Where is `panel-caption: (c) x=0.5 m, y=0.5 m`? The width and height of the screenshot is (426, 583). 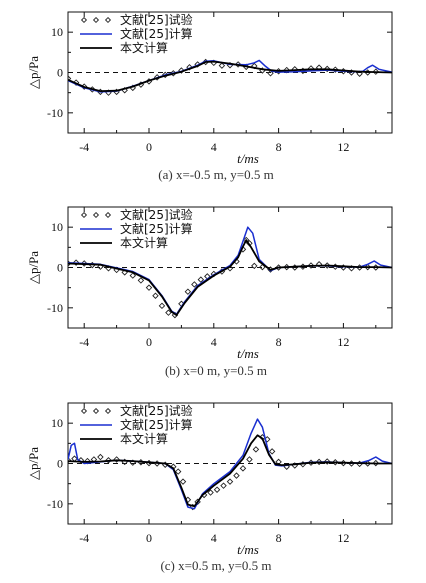 panel-caption: (c) x=0.5 m, y=0.5 m is located at coordinates (215, 565).